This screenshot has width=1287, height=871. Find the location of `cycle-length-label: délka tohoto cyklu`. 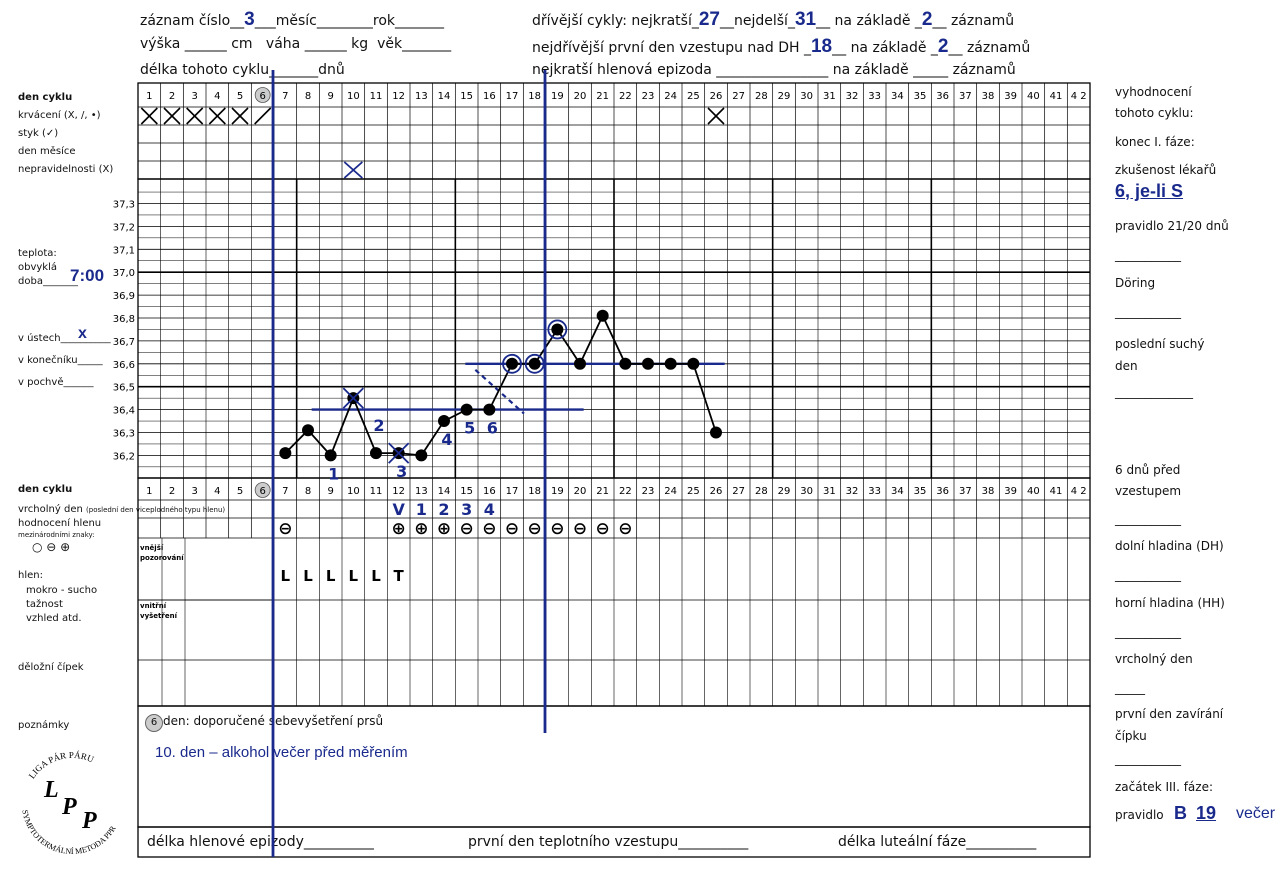

cycle-length-label: délka tohoto cyklu is located at coordinates (205, 70).